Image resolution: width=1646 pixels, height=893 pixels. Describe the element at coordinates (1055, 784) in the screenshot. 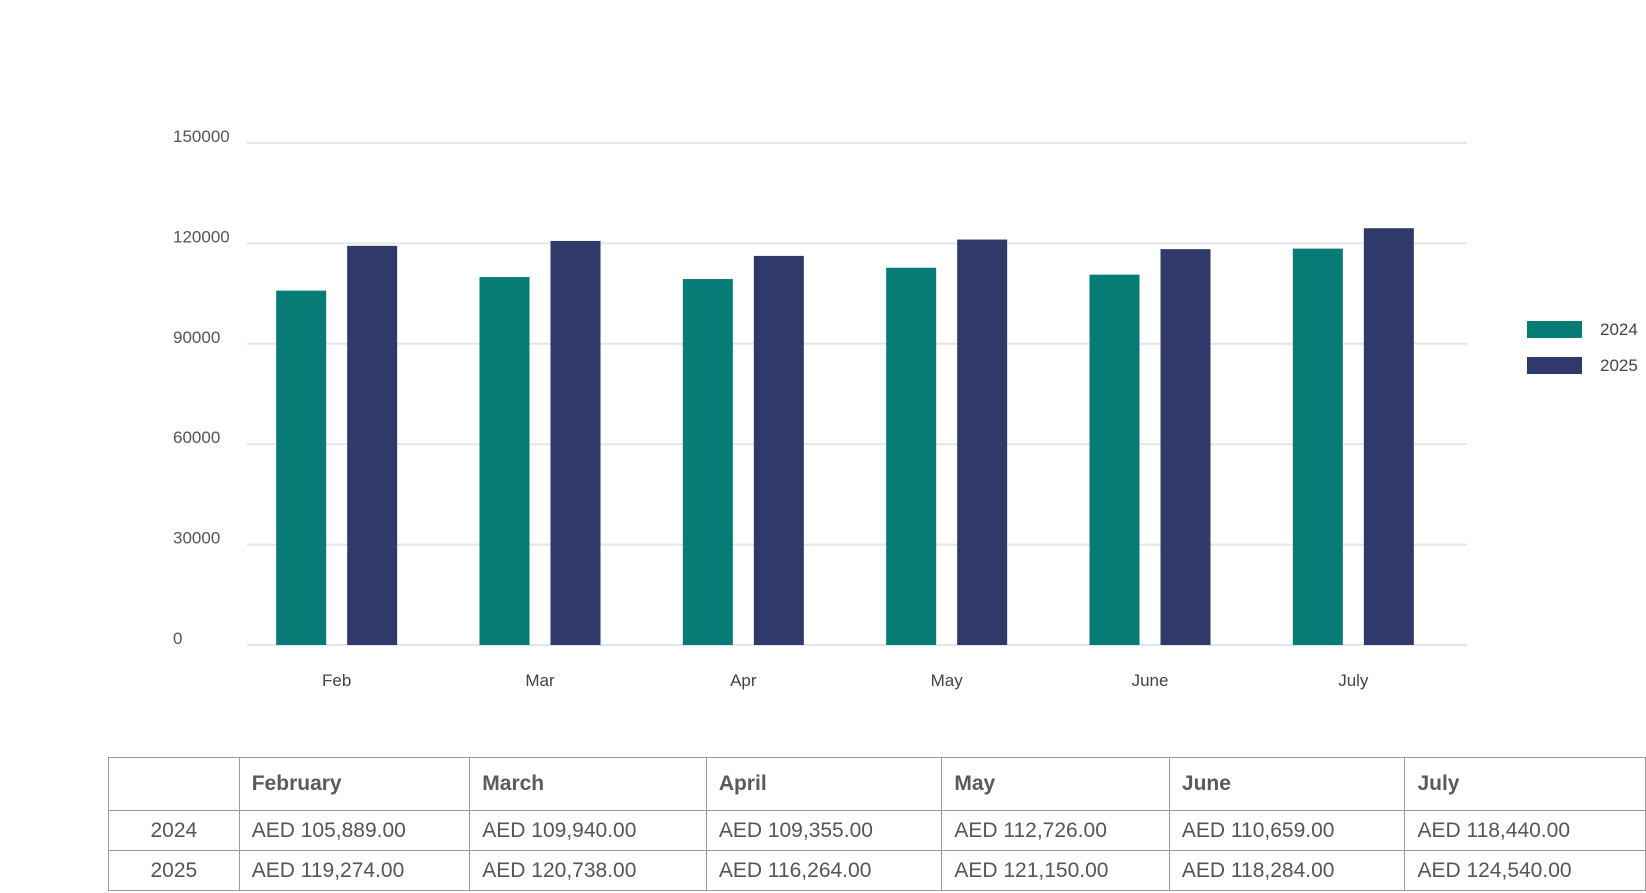

I see `table-header-cell: May` at that location.